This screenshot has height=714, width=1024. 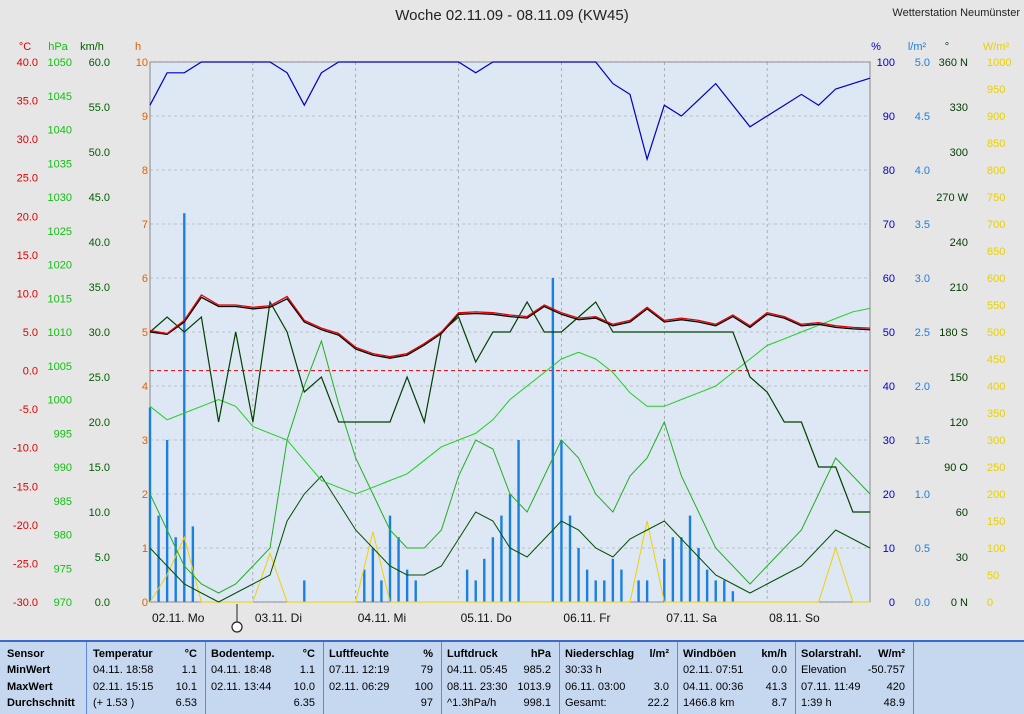 What do you see at coordinates (583, 670) in the screenshot?
I see `summary-cell-label: 30:33 h` at bounding box center [583, 670].